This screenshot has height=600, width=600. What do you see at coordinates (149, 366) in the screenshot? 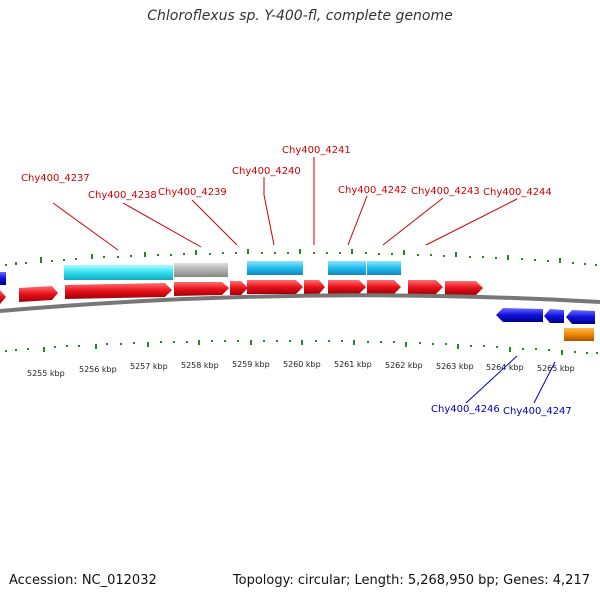
I see `axis-label: 5257 kbp` at bounding box center [149, 366].